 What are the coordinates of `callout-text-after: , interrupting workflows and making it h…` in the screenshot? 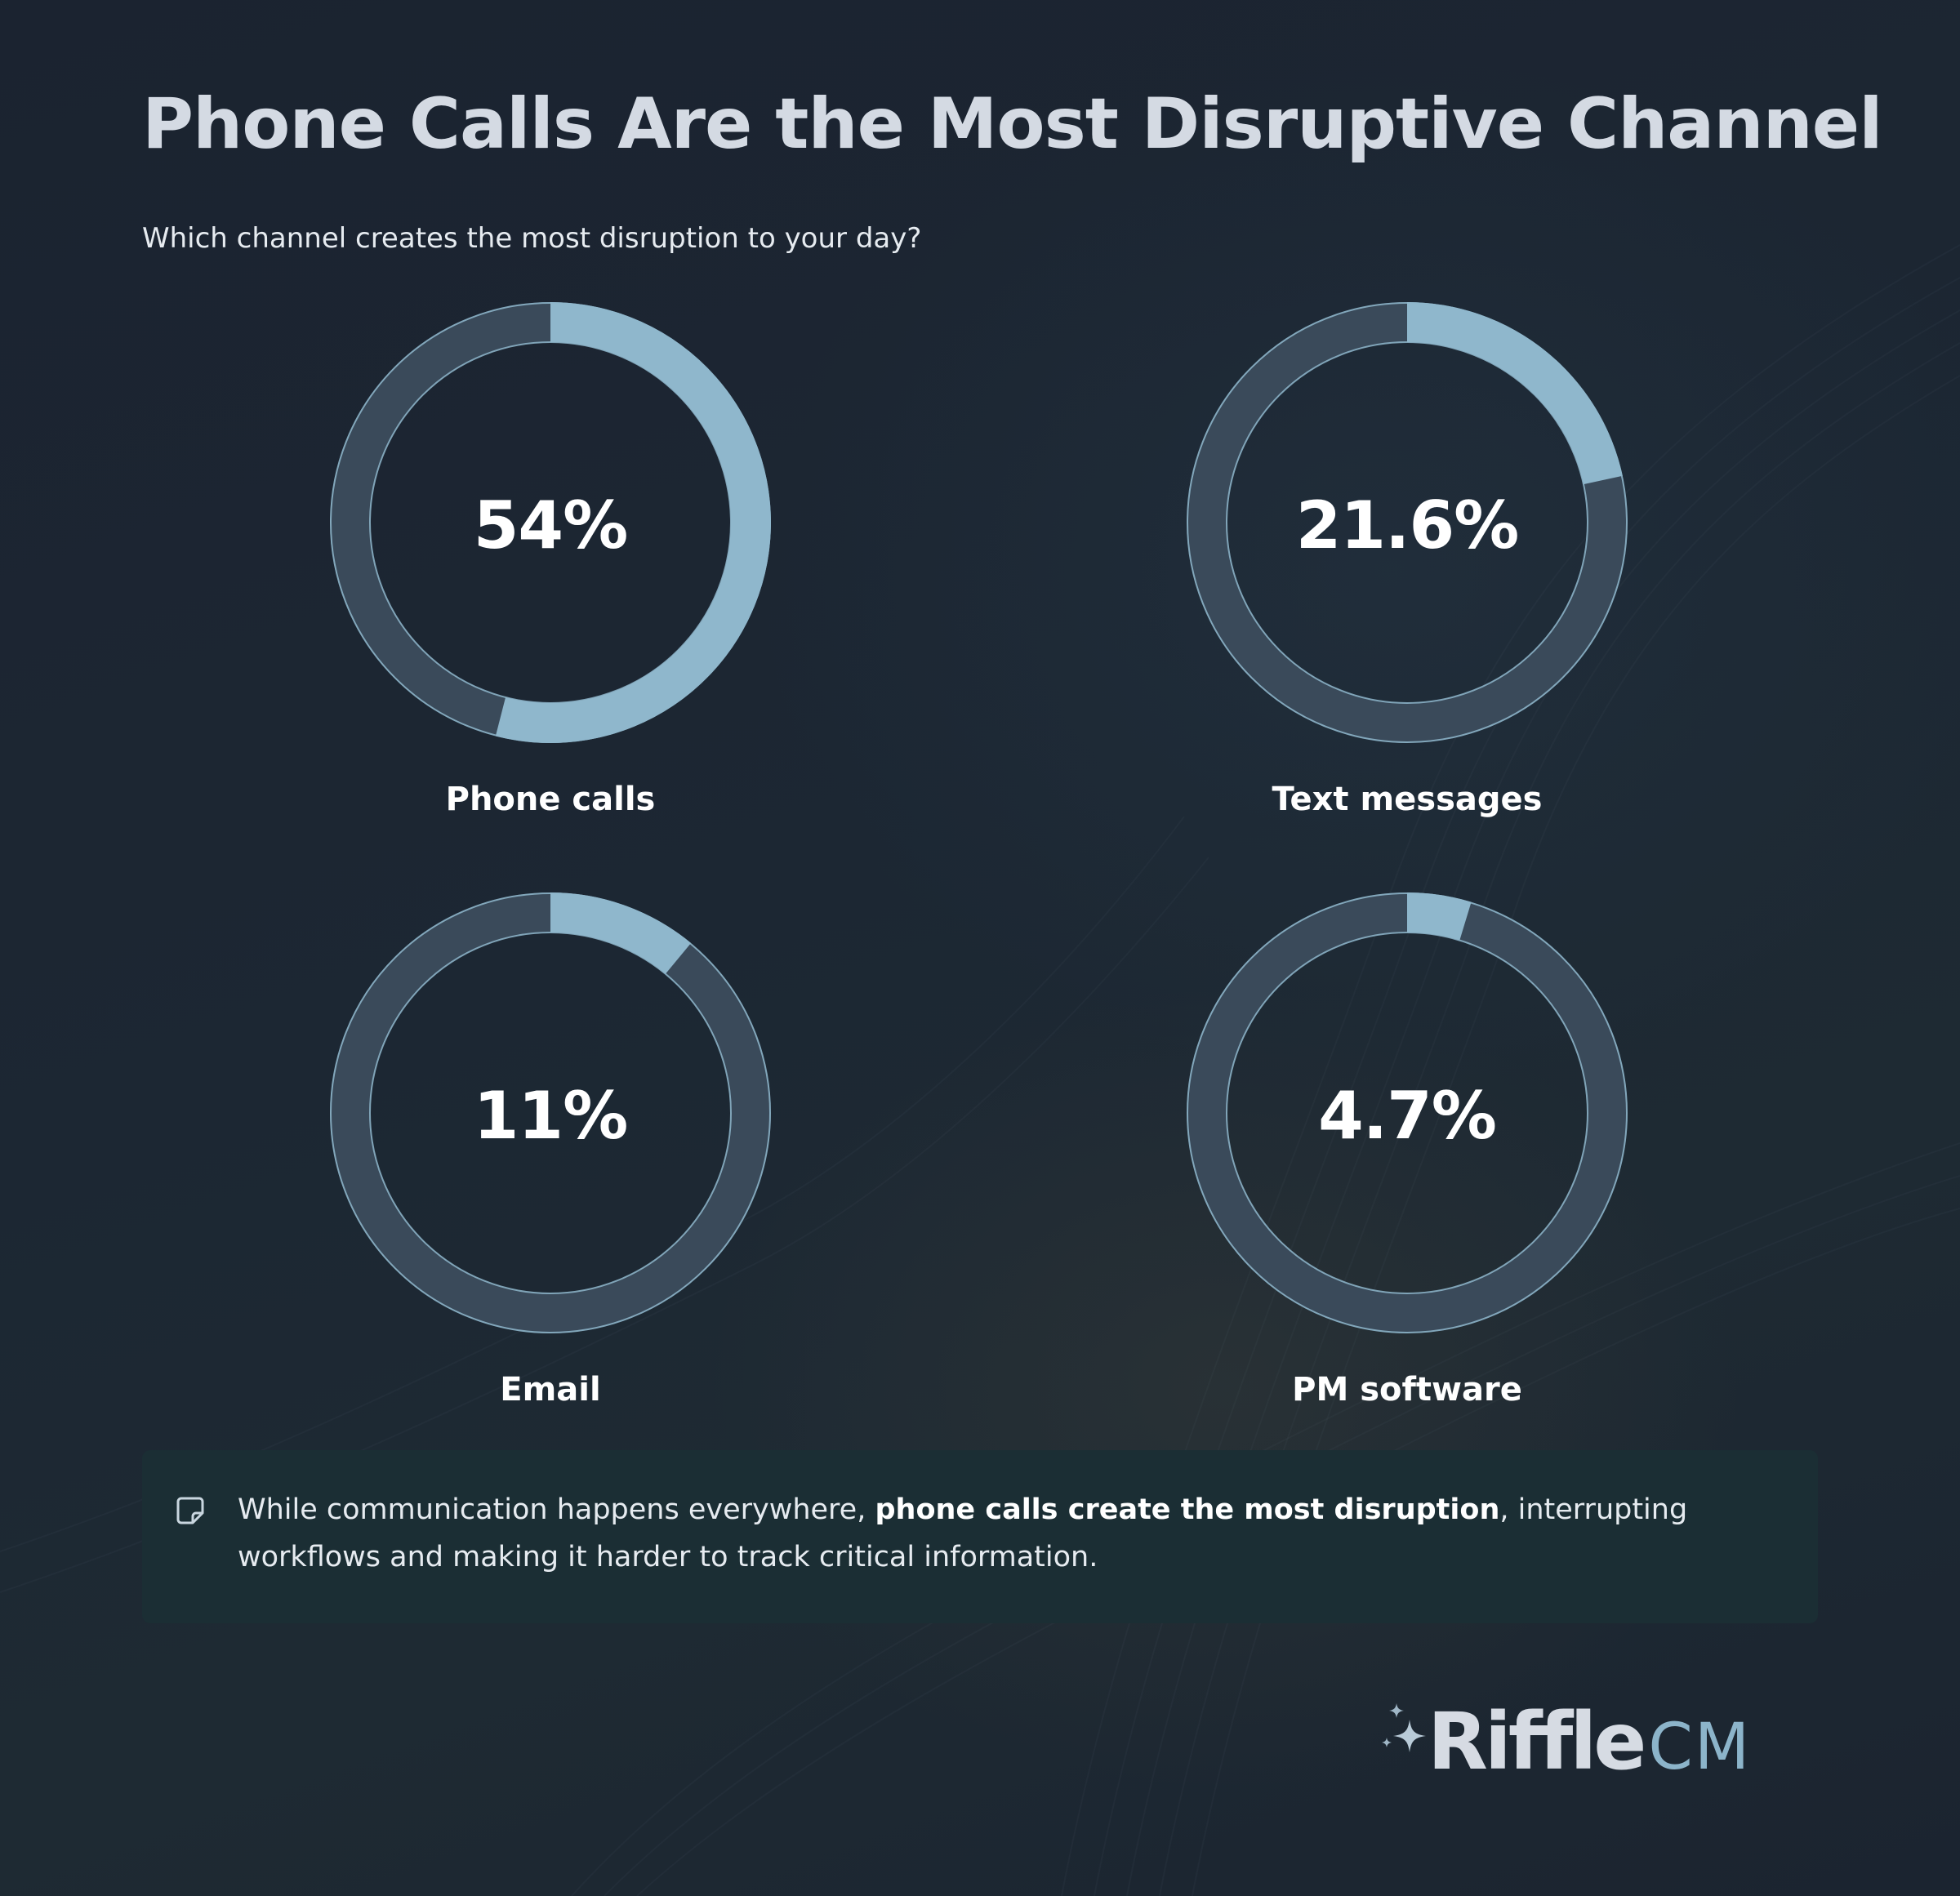 It's located at (963, 1533).